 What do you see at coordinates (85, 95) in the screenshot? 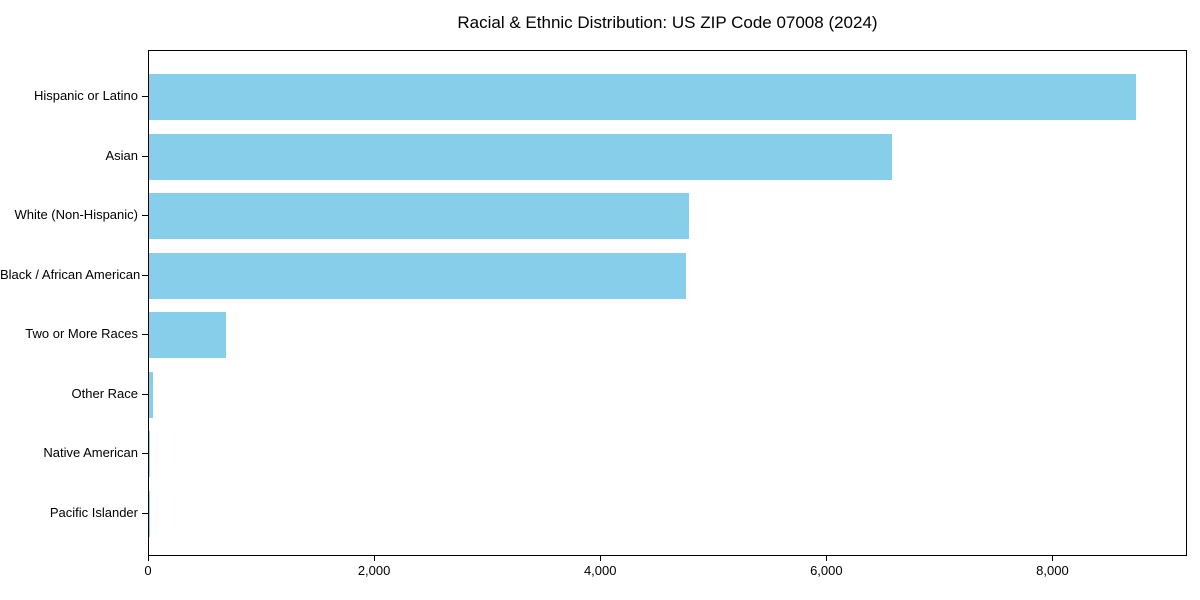
I see `ytick-label-hispanic-or-latino: Hispanic or Latino` at bounding box center [85, 95].